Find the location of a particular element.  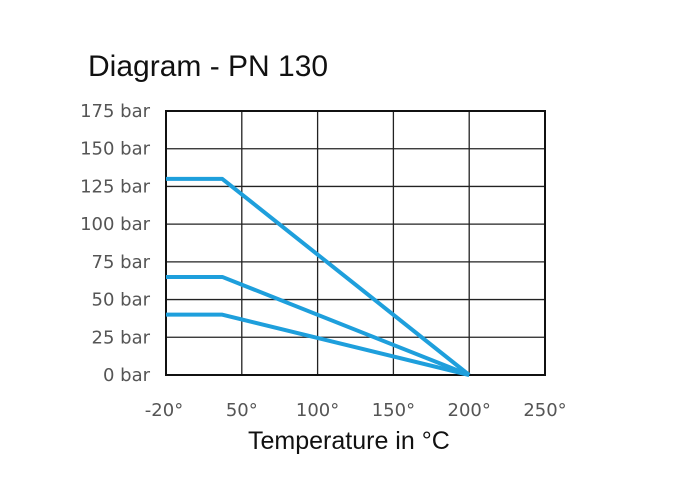

y-tick-label: 150 bar is located at coordinates (115, 149).